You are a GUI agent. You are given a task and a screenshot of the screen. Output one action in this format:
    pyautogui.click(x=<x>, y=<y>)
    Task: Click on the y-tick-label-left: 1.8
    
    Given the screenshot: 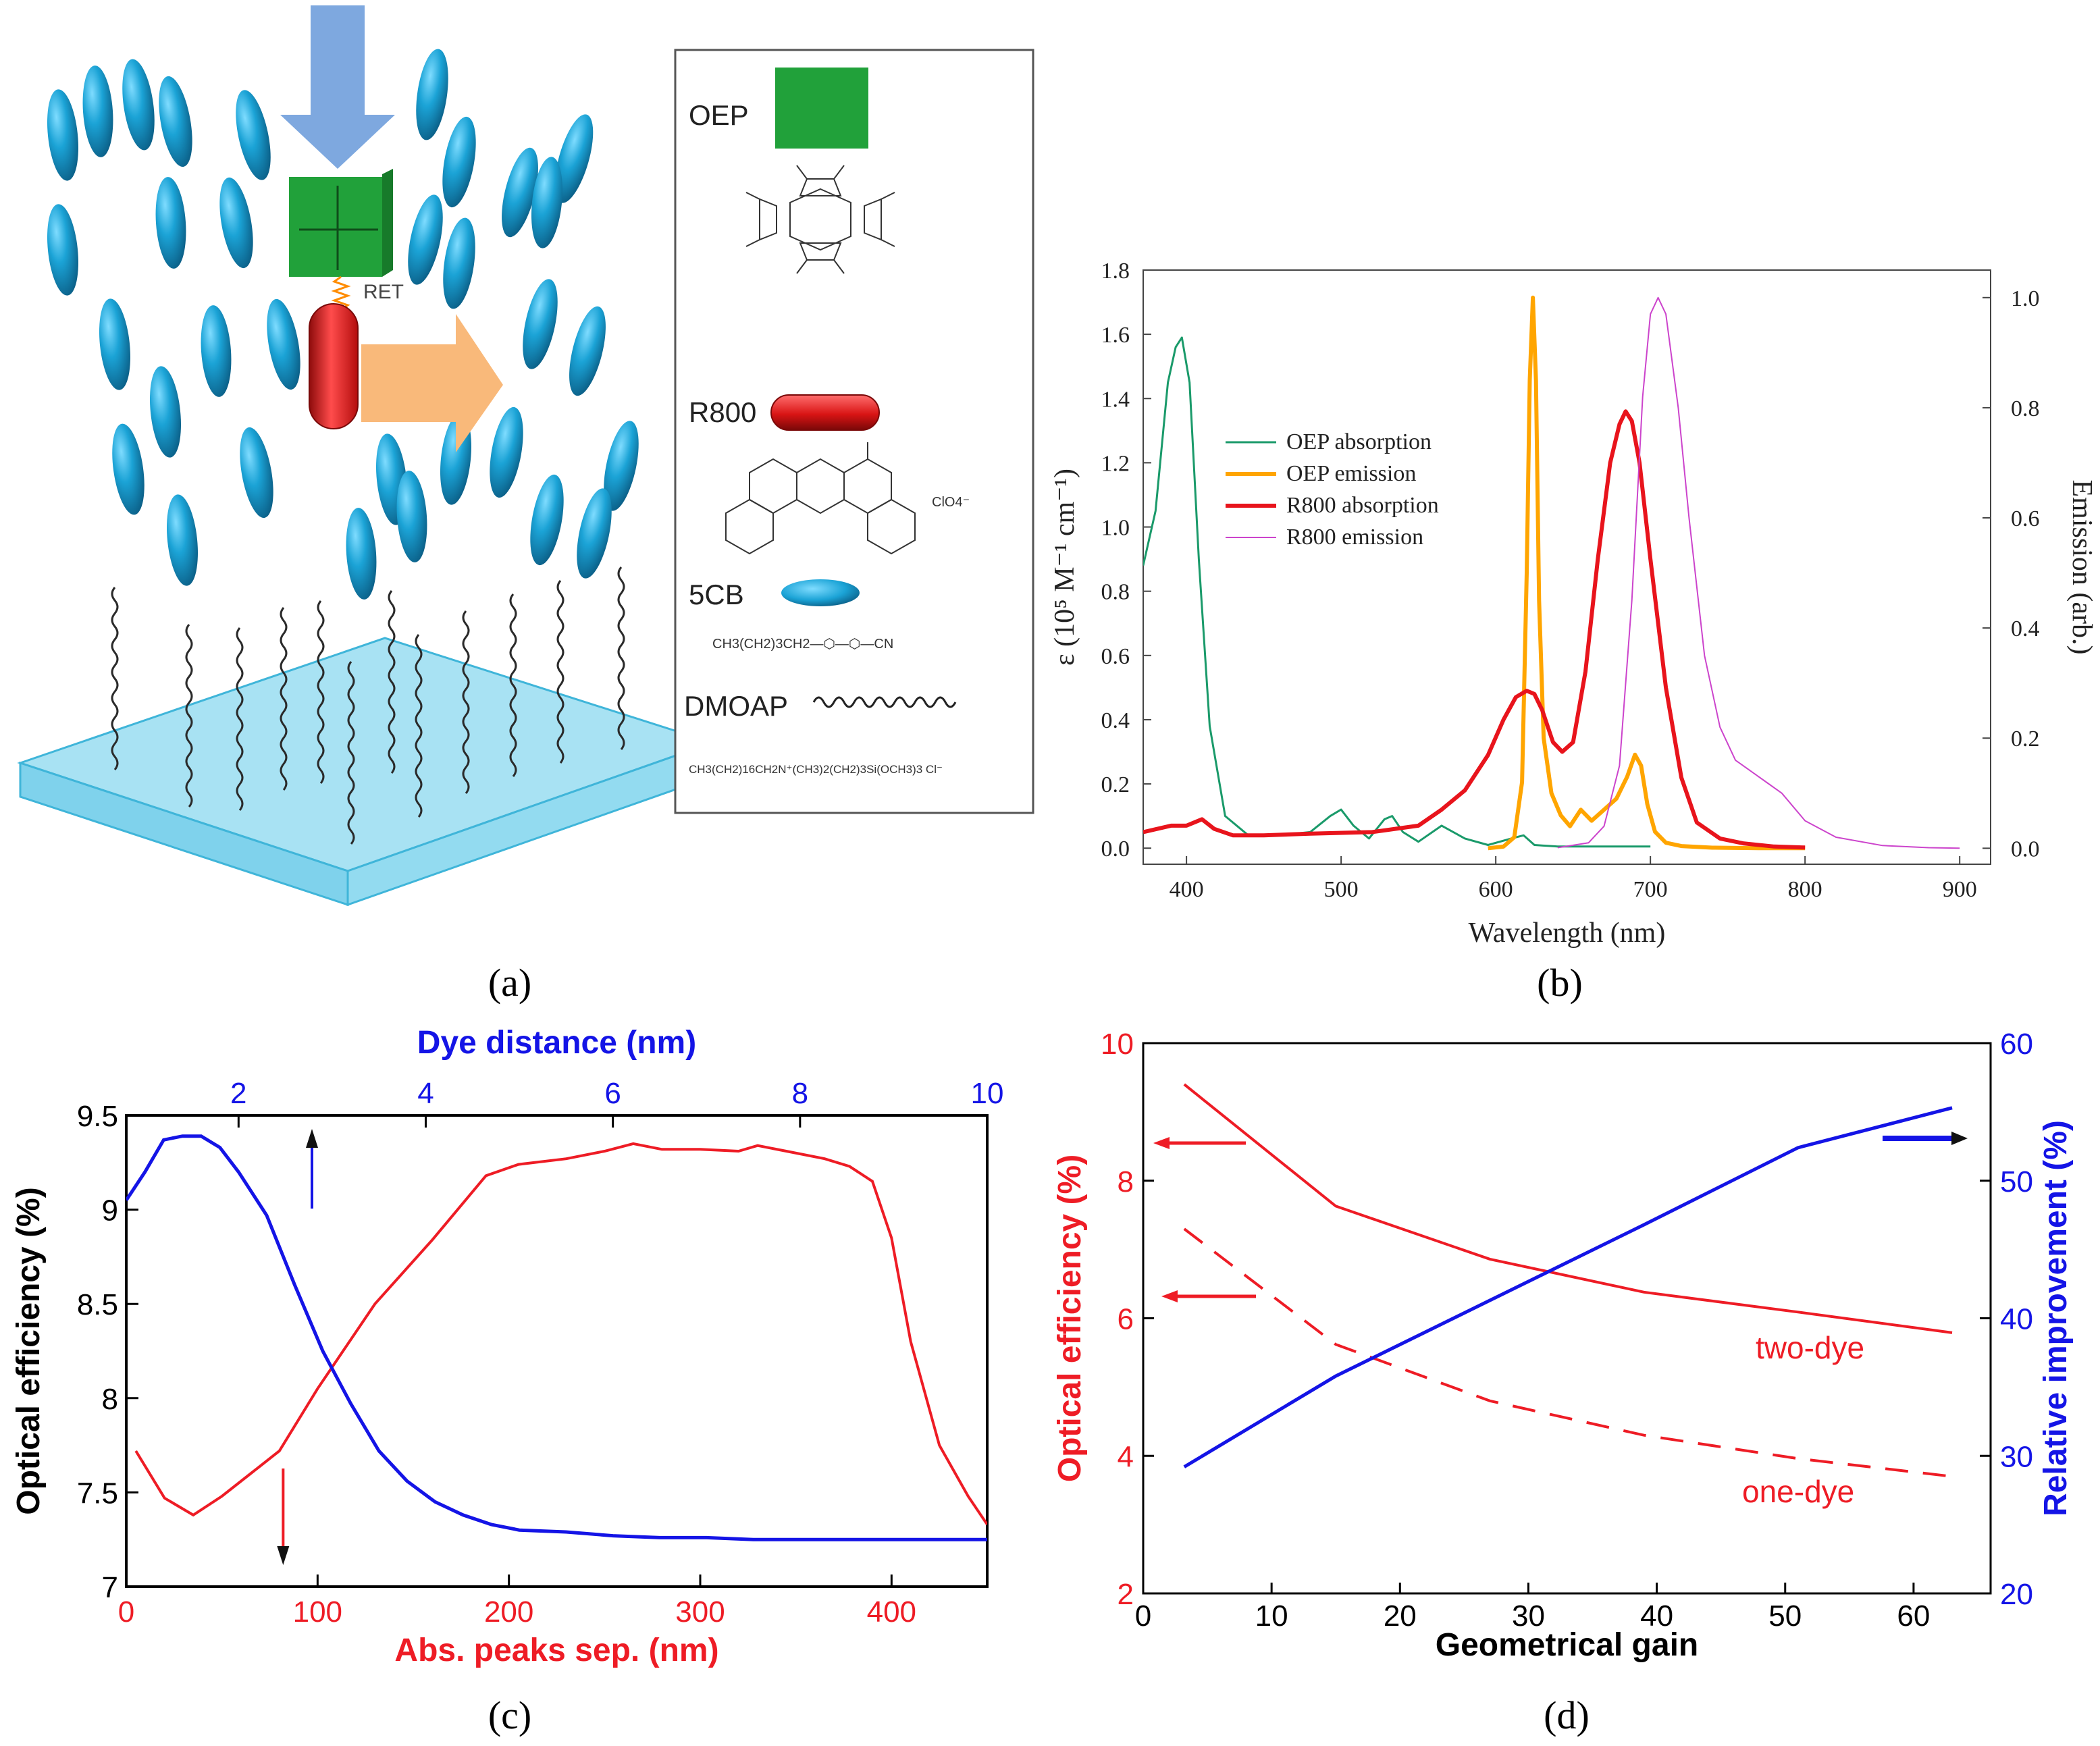 What is the action you would take?
    pyautogui.click(x=1115, y=271)
    